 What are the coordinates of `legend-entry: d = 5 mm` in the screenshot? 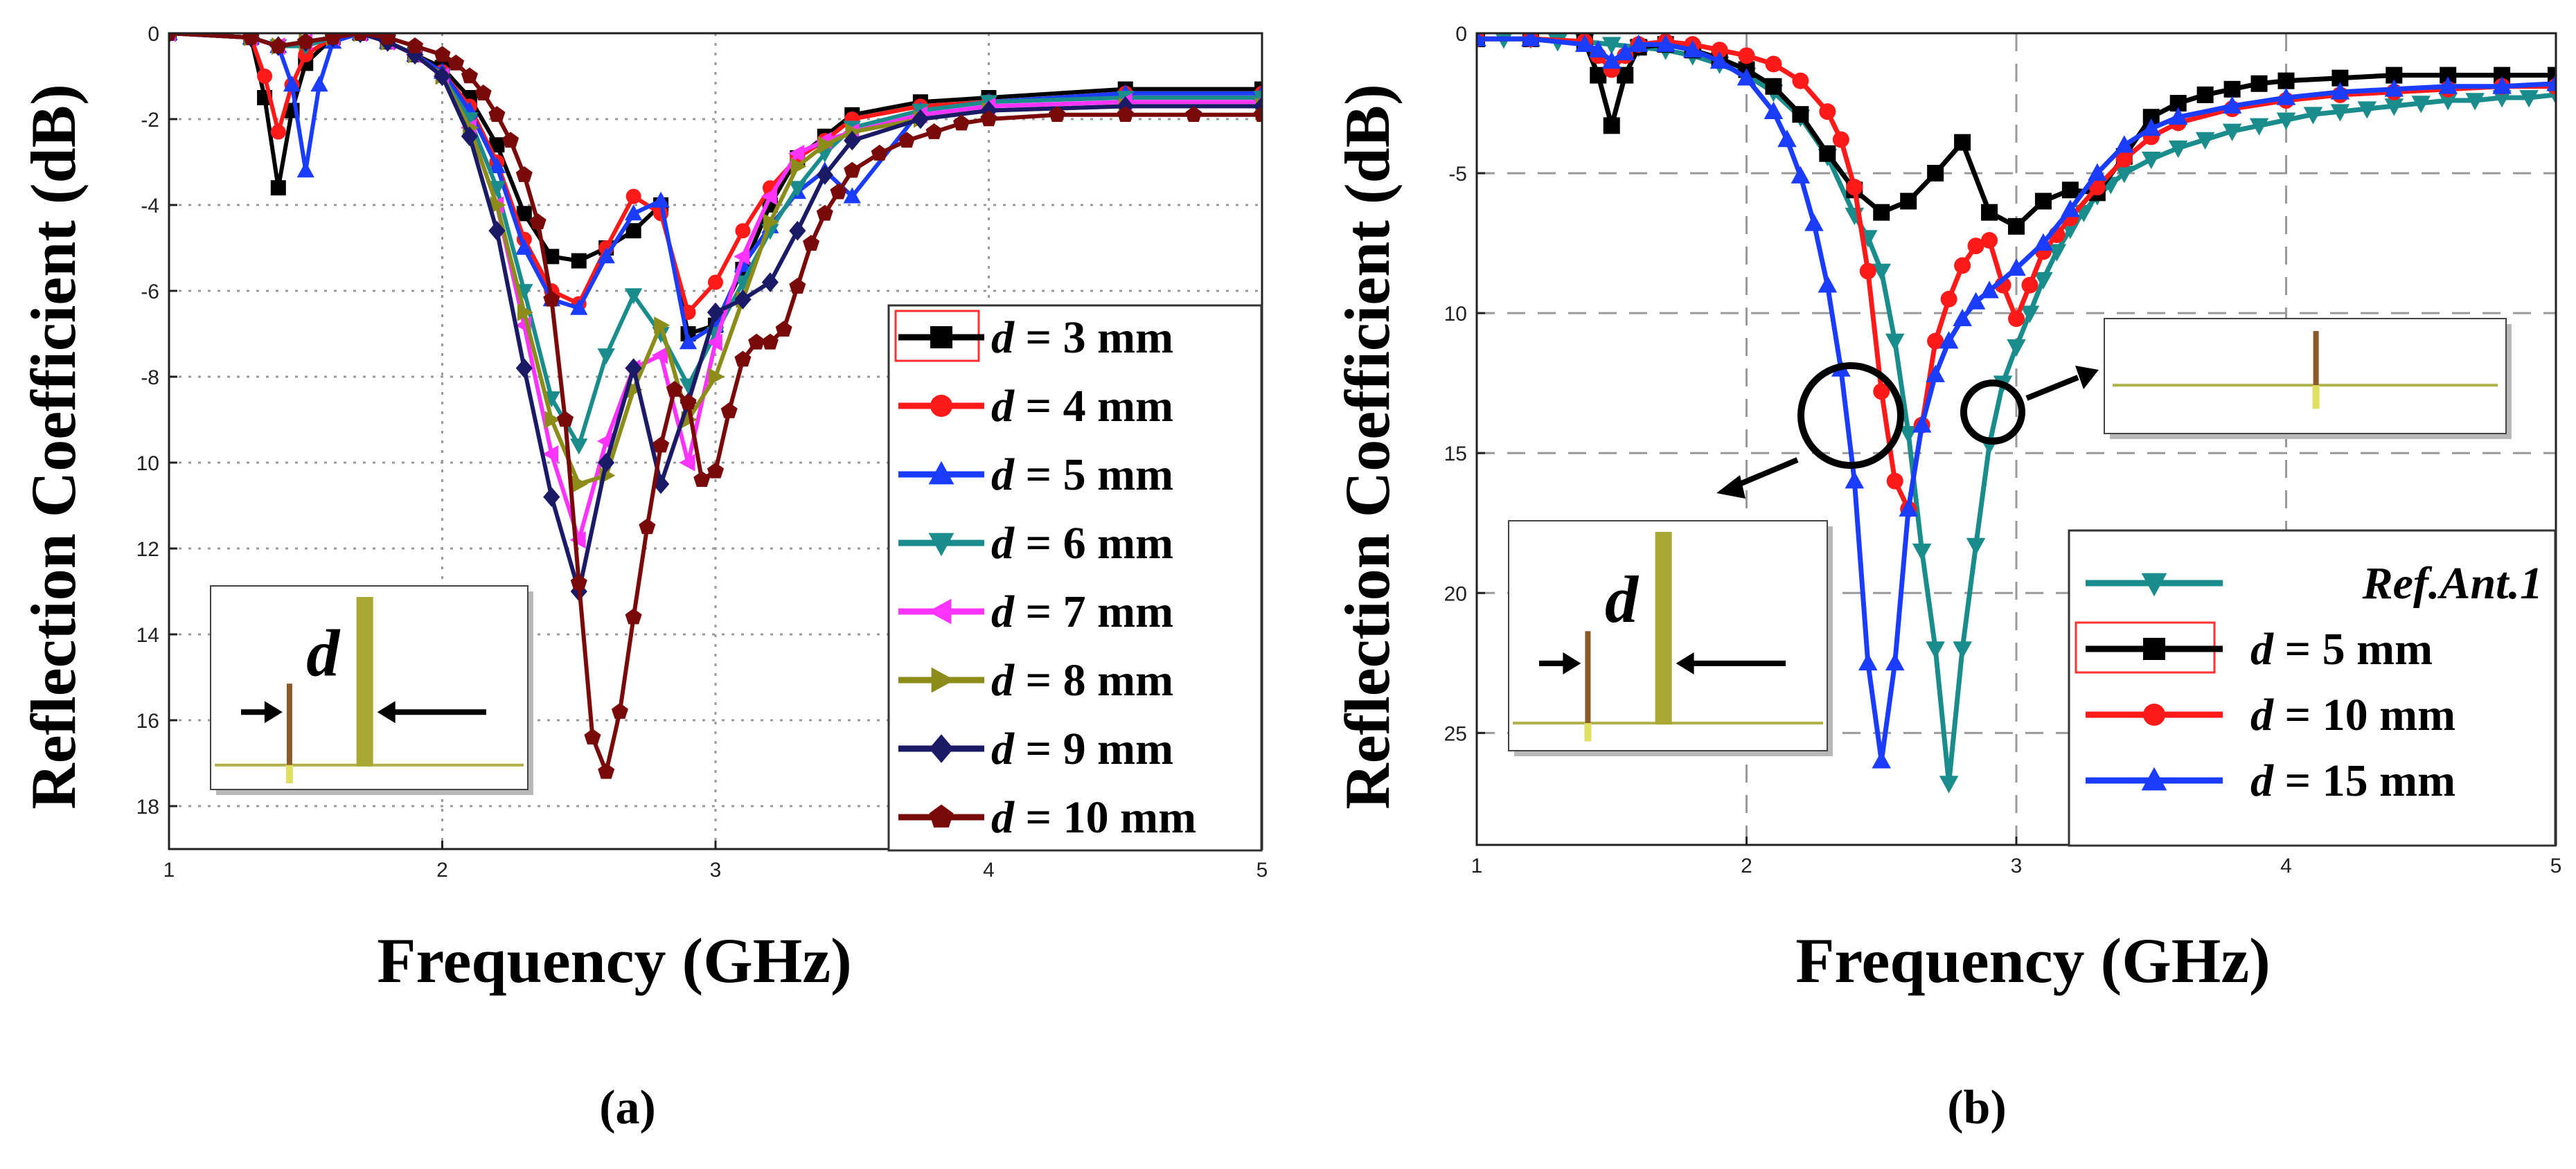 It's located at (1035, 474).